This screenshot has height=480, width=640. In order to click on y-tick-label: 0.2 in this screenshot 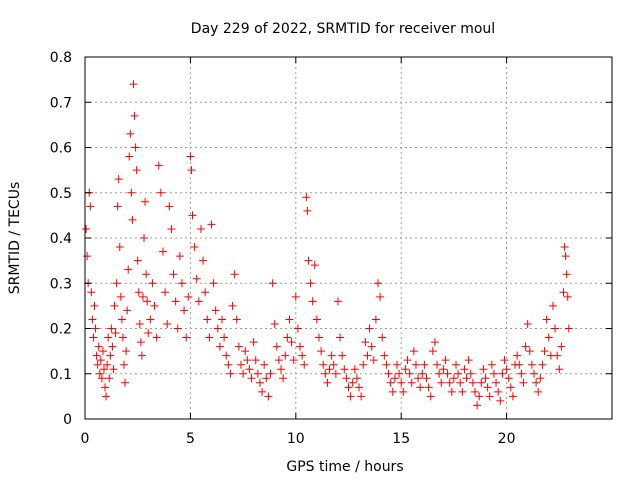, I will do `click(61, 330)`.